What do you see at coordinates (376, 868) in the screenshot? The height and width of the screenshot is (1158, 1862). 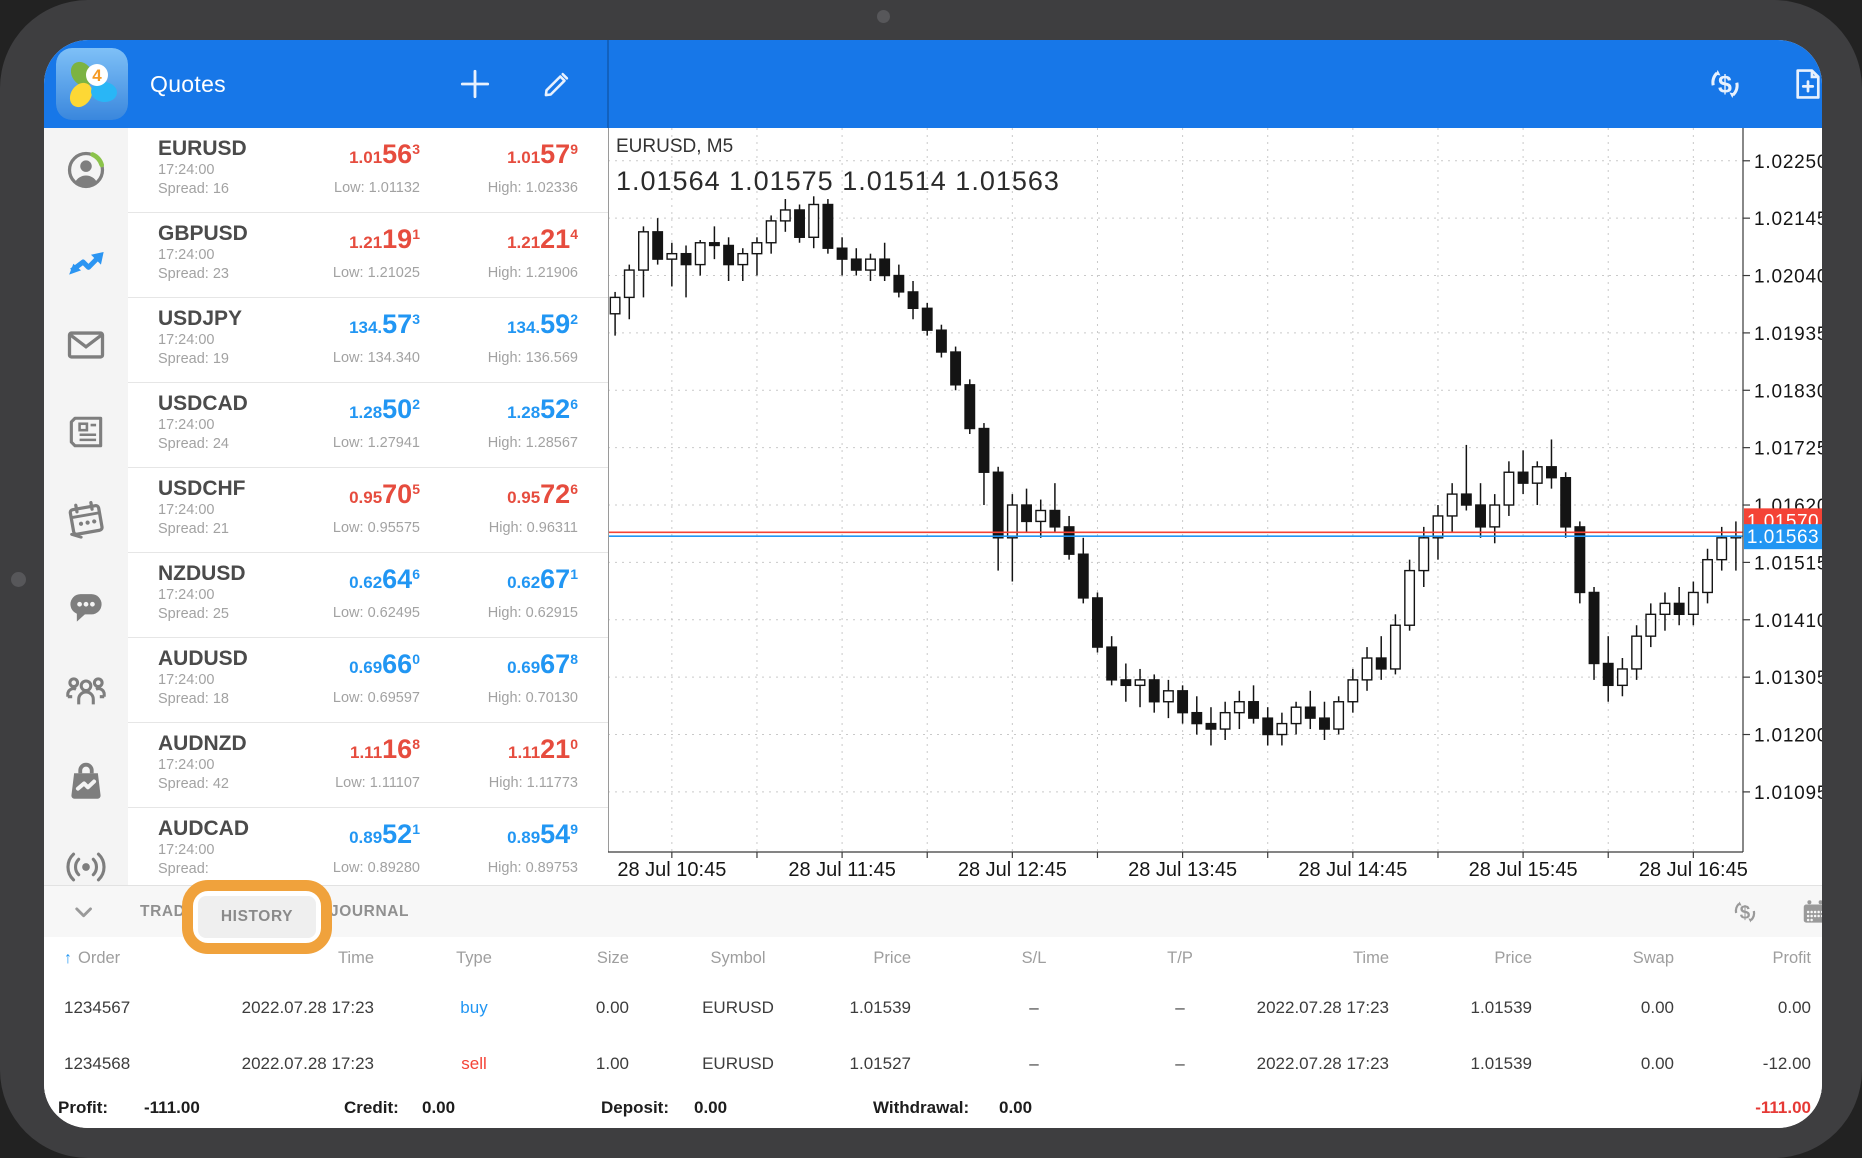 I see `quote-low: Low: 0.89280` at bounding box center [376, 868].